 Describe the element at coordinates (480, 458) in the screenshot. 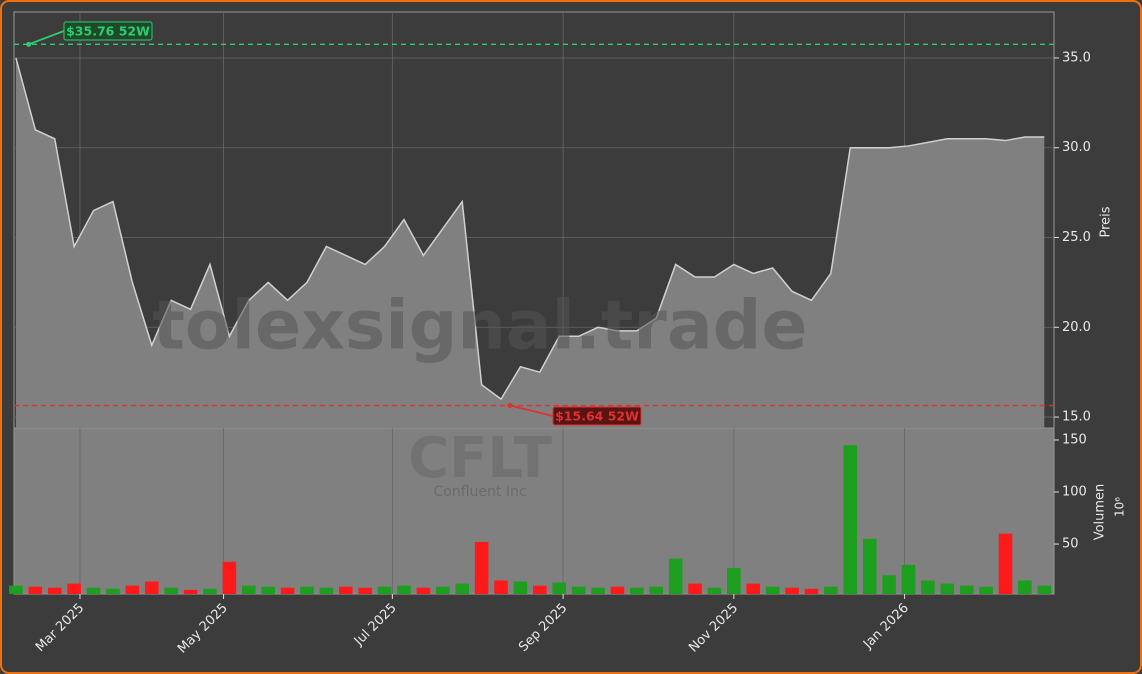

I see `symbol: CFLT` at that location.